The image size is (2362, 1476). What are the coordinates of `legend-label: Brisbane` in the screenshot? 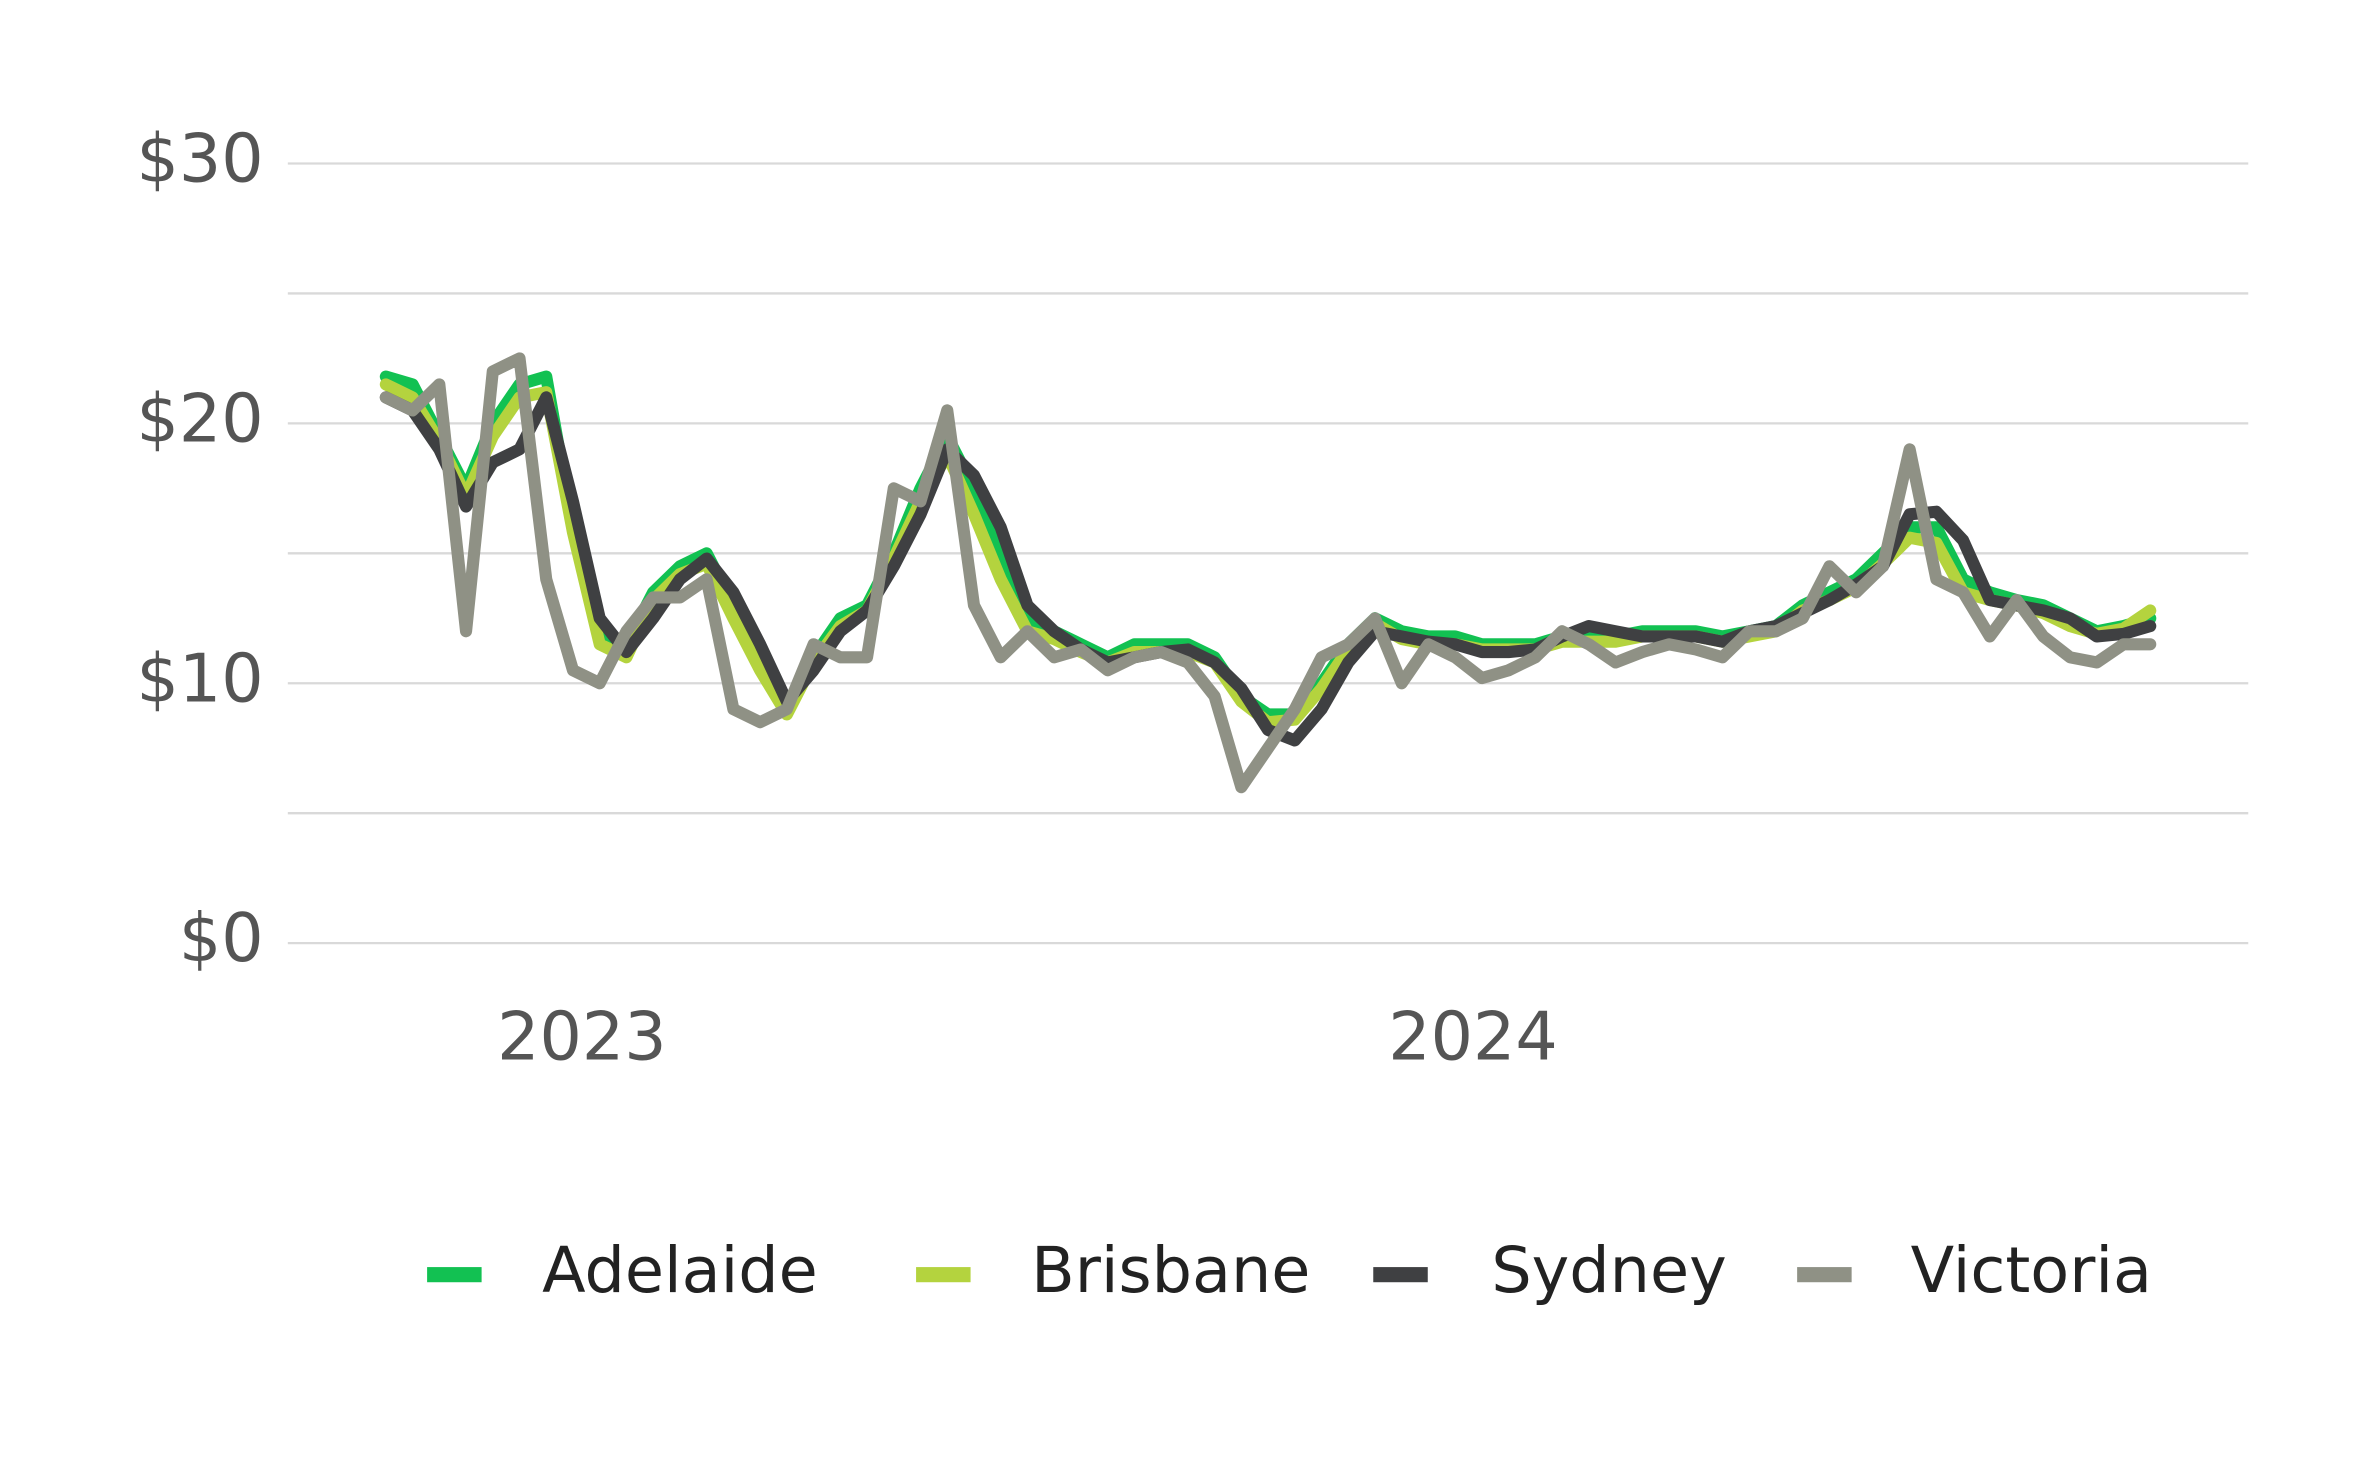 It's located at (1170, 1270).